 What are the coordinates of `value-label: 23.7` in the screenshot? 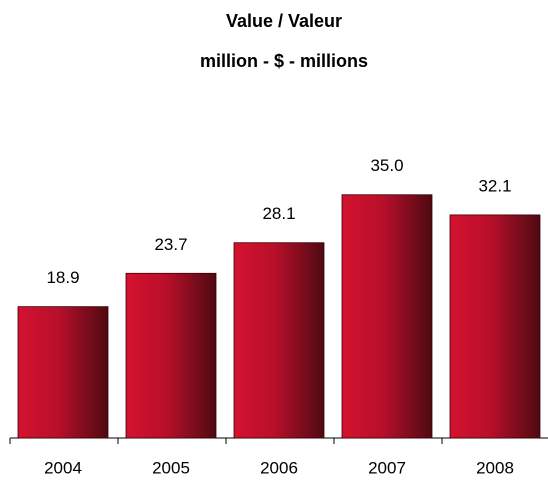 It's located at (170, 244).